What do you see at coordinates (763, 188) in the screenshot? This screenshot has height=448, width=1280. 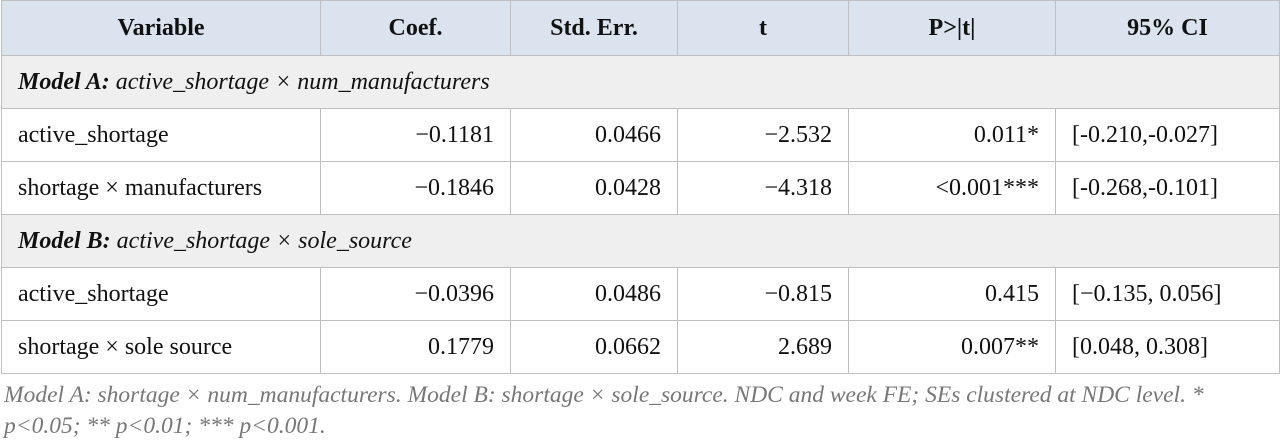 I see `cell: −4.318` at bounding box center [763, 188].